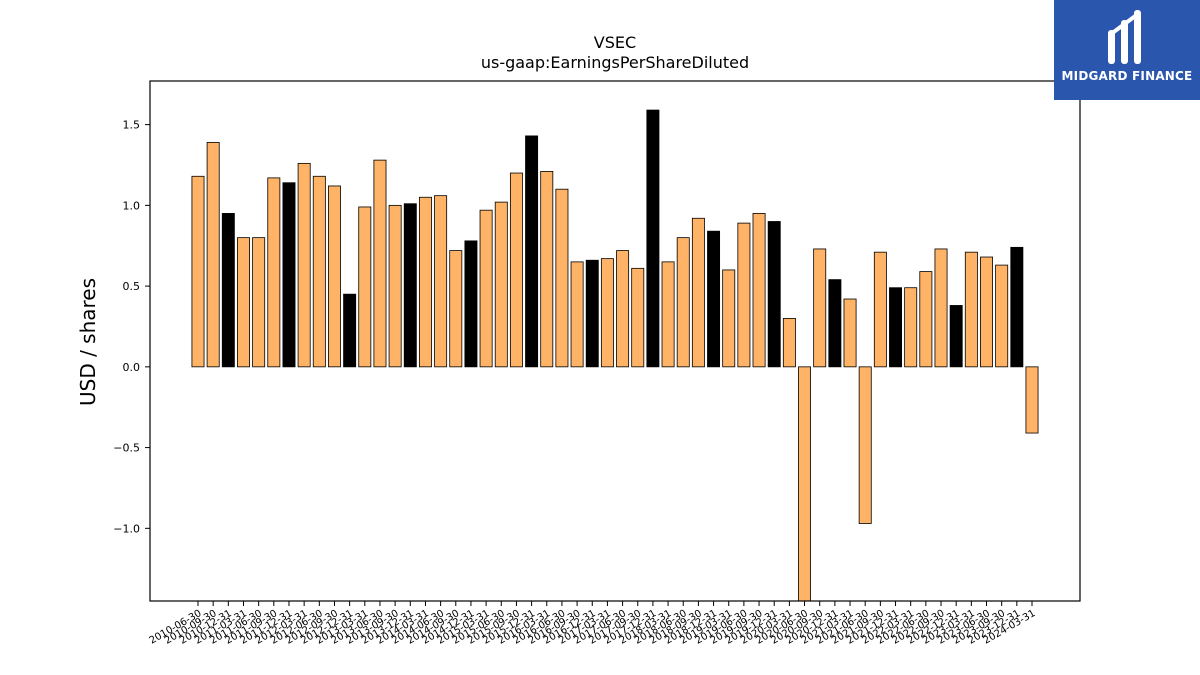  Describe the element at coordinates (615, 42) in the screenshot. I see `chart-title: VSEC` at that location.